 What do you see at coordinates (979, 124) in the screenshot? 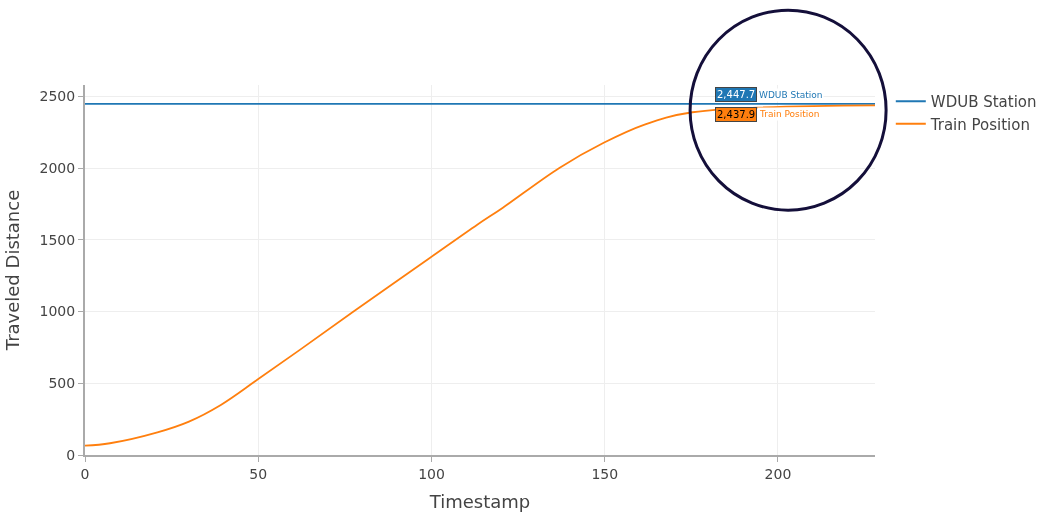
I see `legend-label: Train Position` at bounding box center [979, 124].